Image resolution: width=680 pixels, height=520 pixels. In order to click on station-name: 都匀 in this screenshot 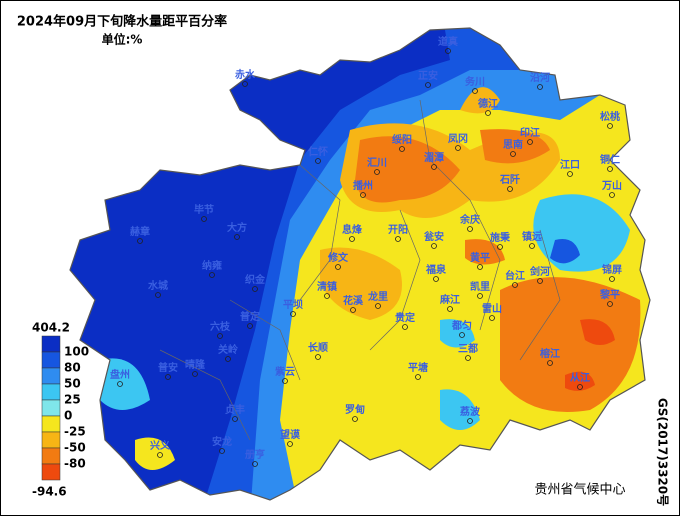, I will do `click(461, 325)`.